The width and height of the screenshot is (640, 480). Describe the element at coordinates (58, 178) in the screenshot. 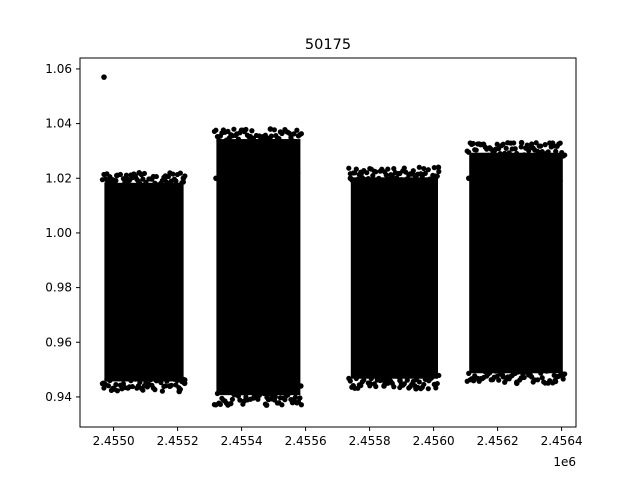

I see `y-tick-label: 1.02` at that location.